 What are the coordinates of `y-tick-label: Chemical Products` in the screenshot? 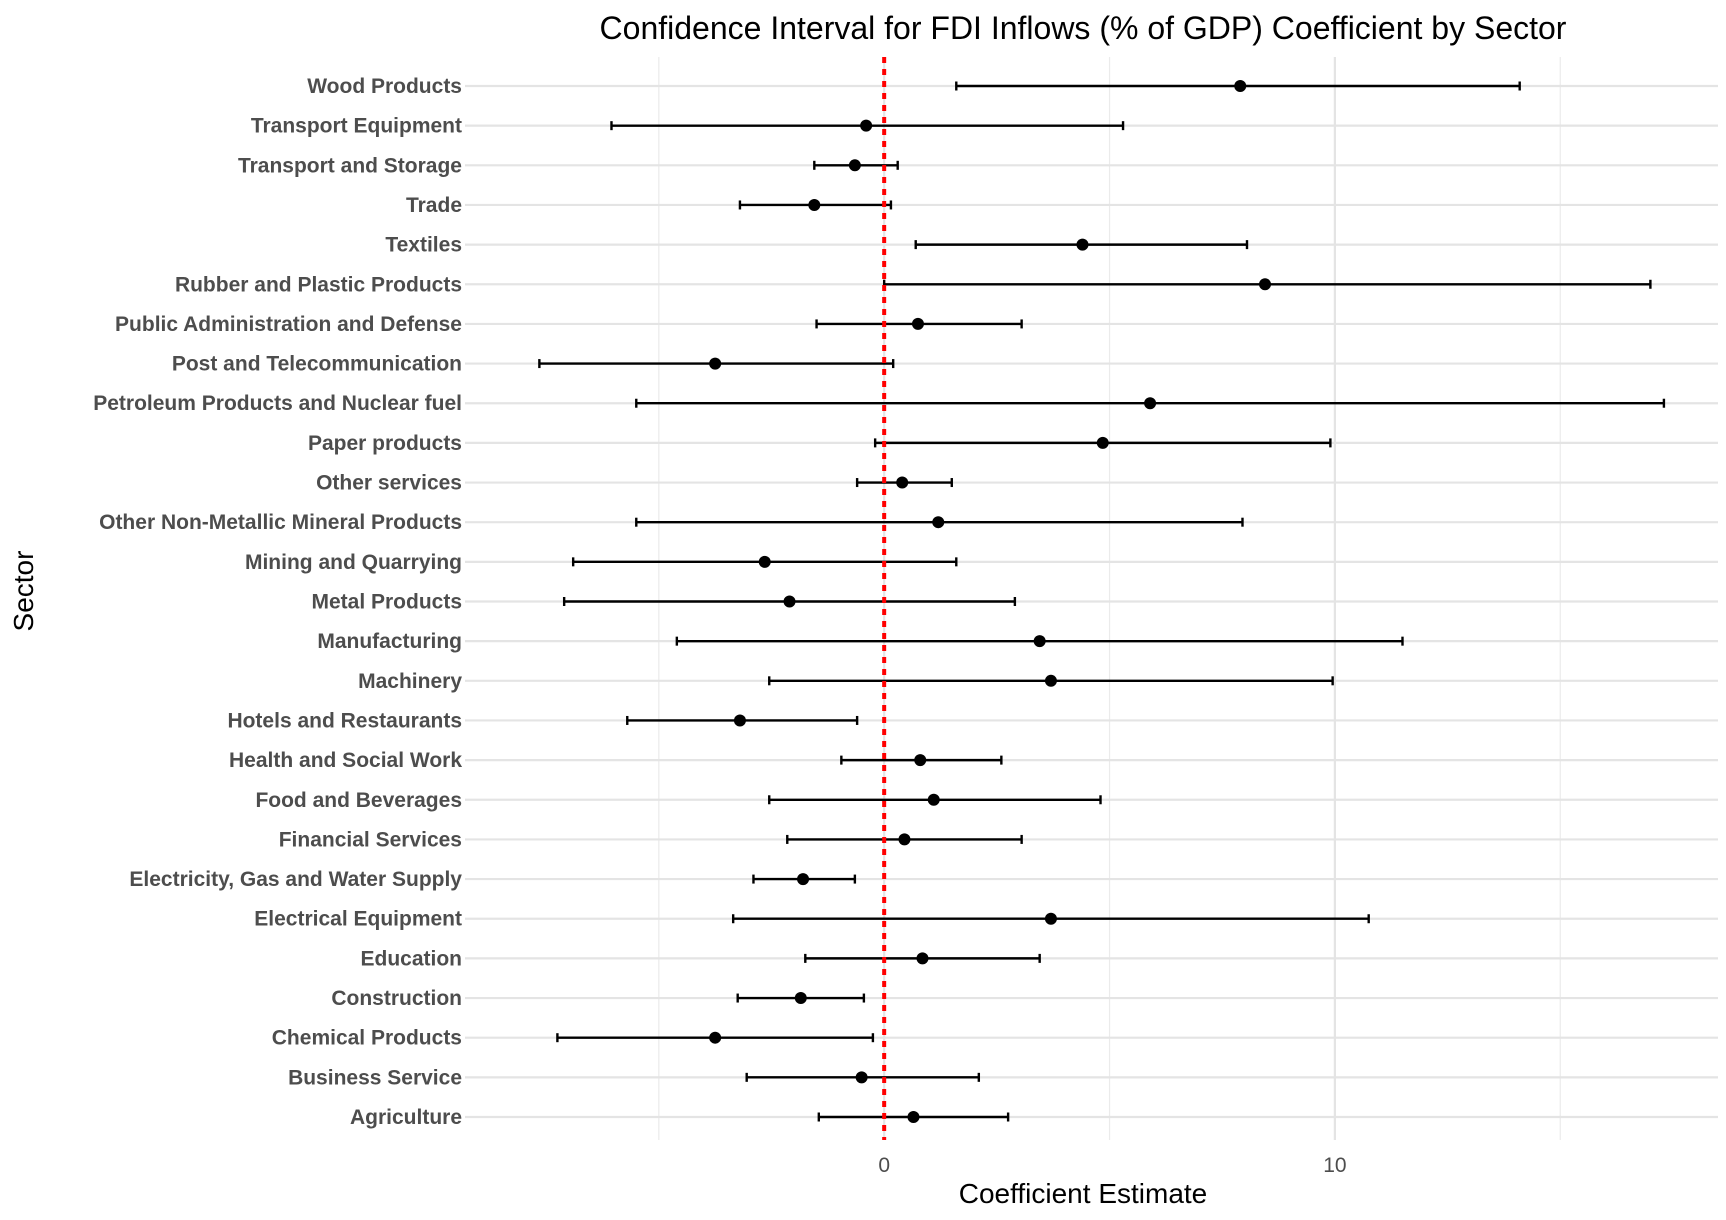 It's located at (367, 1038).